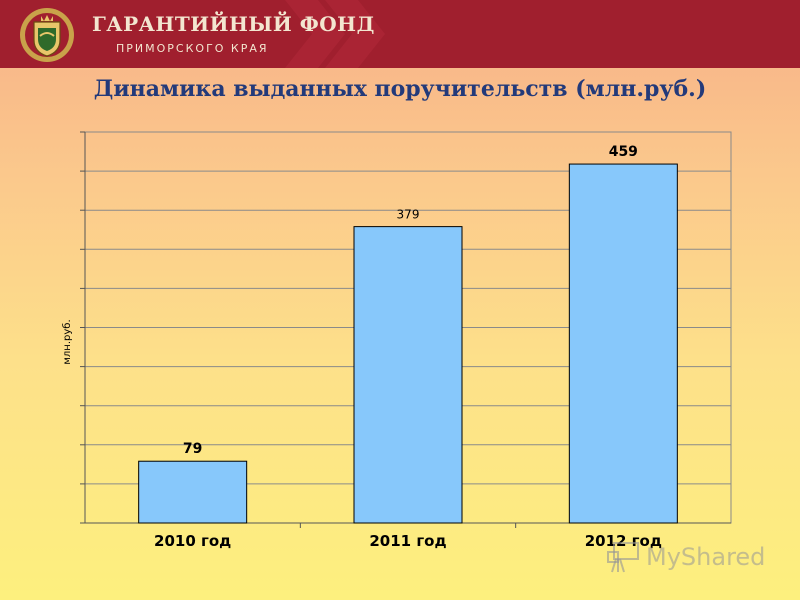 The width and height of the screenshot is (800, 600). What do you see at coordinates (706, 557) in the screenshot?
I see `watermark-text: MyShared` at bounding box center [706, 557].